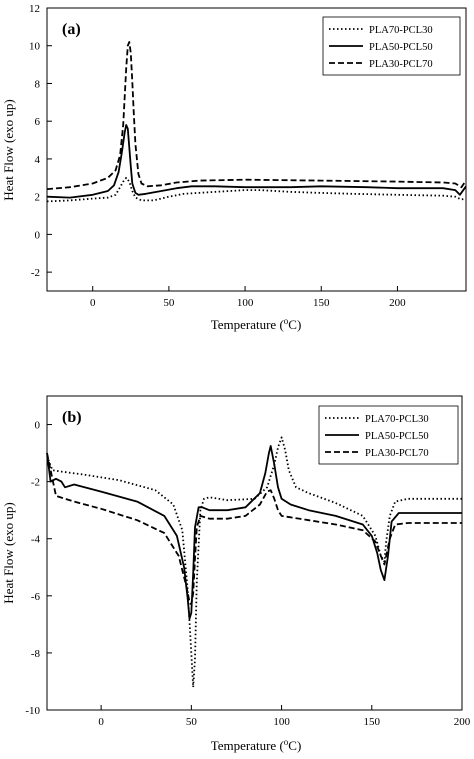  Describe the element at coordinates (256, 324) in the screenshot. I see `x-axis-title-a: Temperature (oC)` at that location.